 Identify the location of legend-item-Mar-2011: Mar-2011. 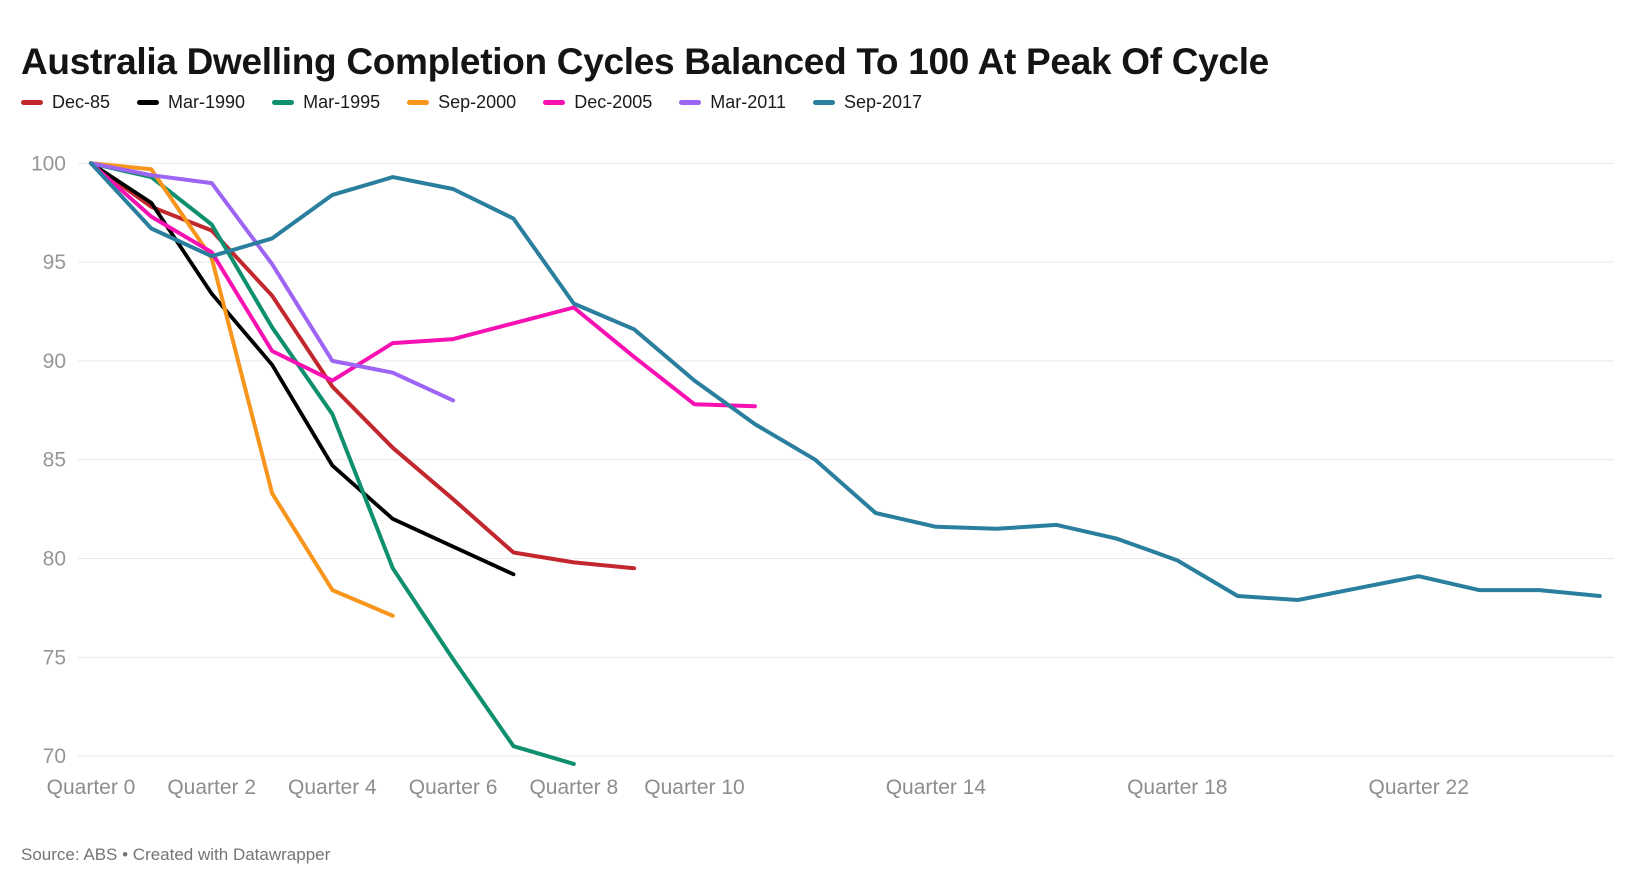
(732, 102).